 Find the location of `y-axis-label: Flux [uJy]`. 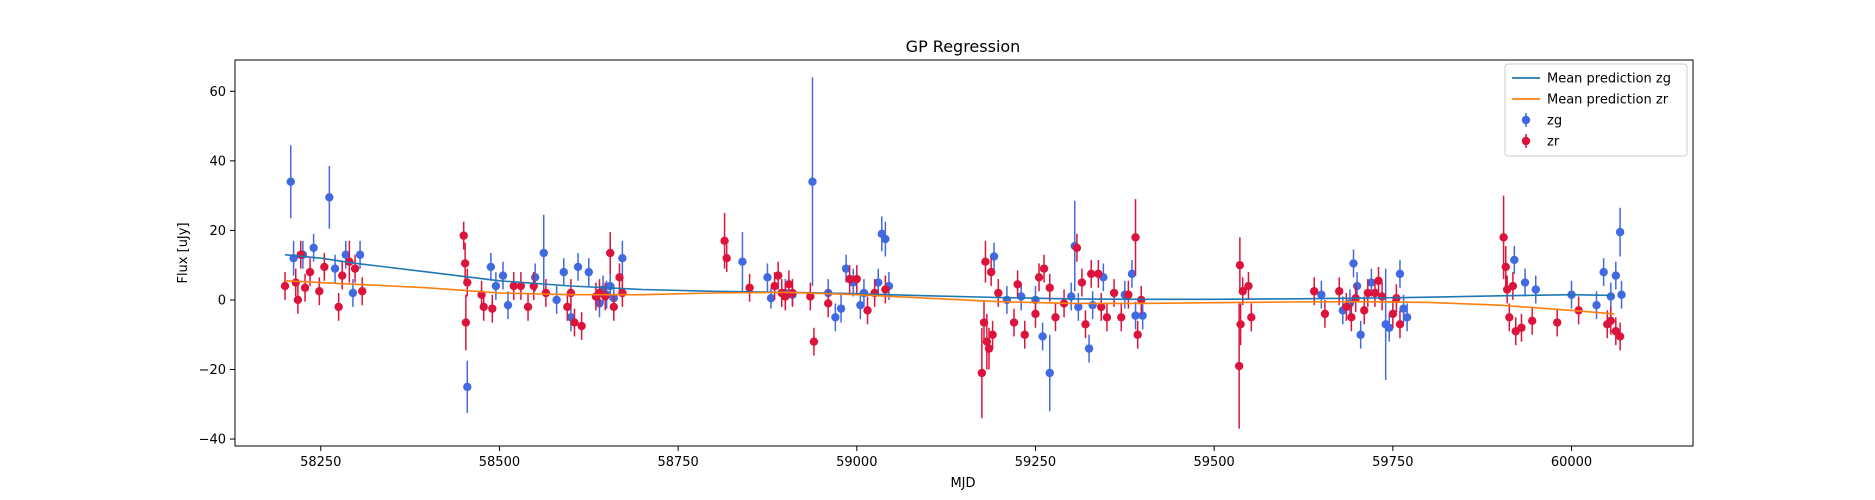

y-axis-label: Flux [uJy] is located at coordinates (183, 252).